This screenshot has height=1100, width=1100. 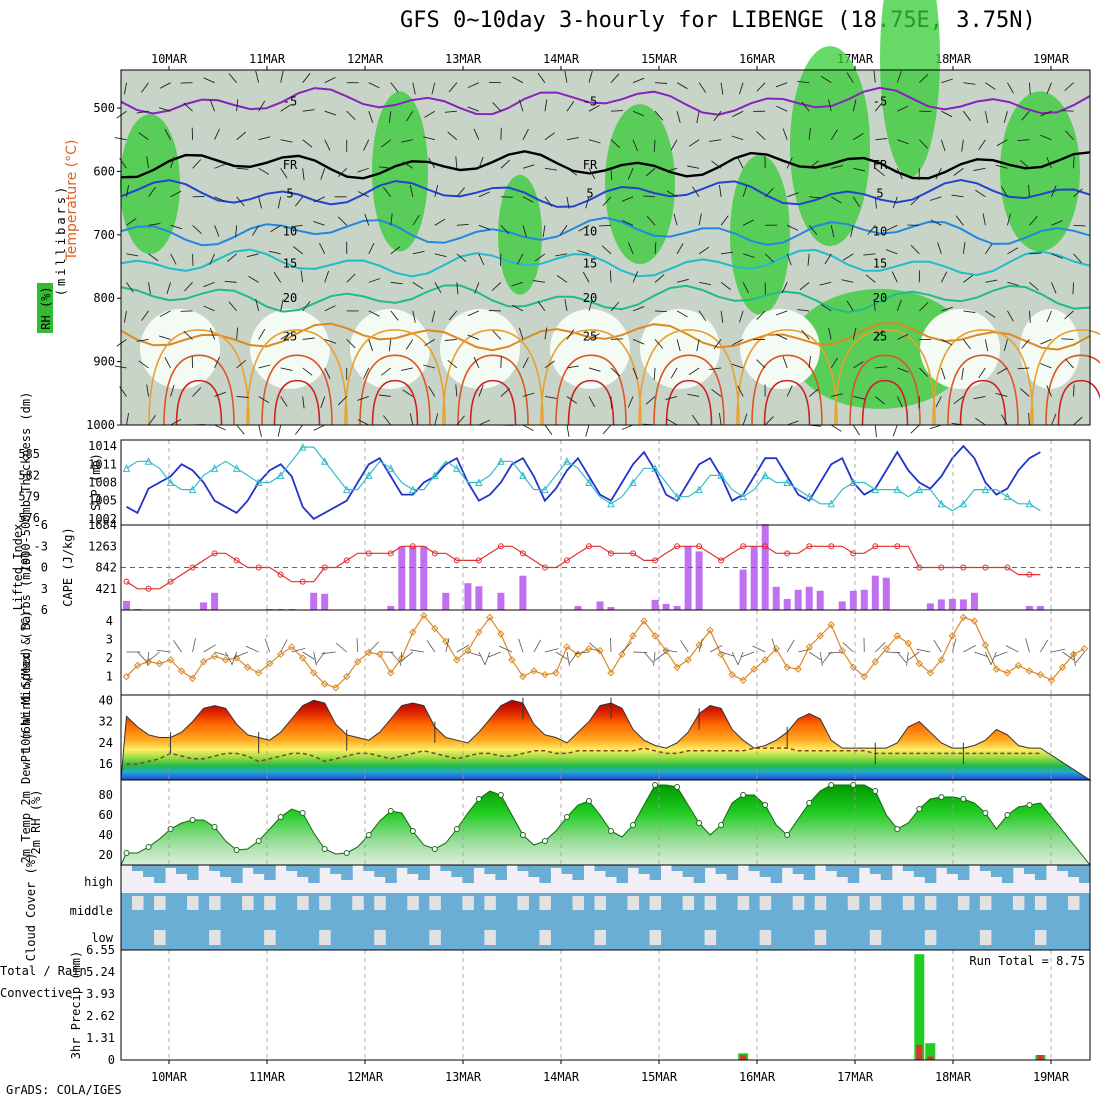 What do you see at coordinates (72, 201) in the screenshot?
I see `temperature-legend: Temperature (°C)` at bounding box center [72, 201].